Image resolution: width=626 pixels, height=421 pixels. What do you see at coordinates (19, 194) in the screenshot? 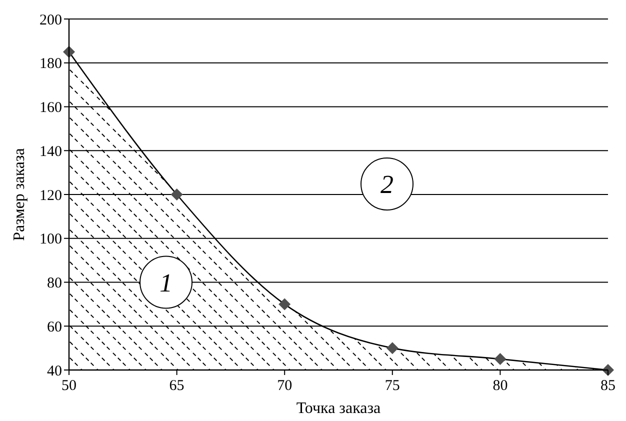
I see `y-axis-title: Размер заказа` at bounding box center [19, 194].